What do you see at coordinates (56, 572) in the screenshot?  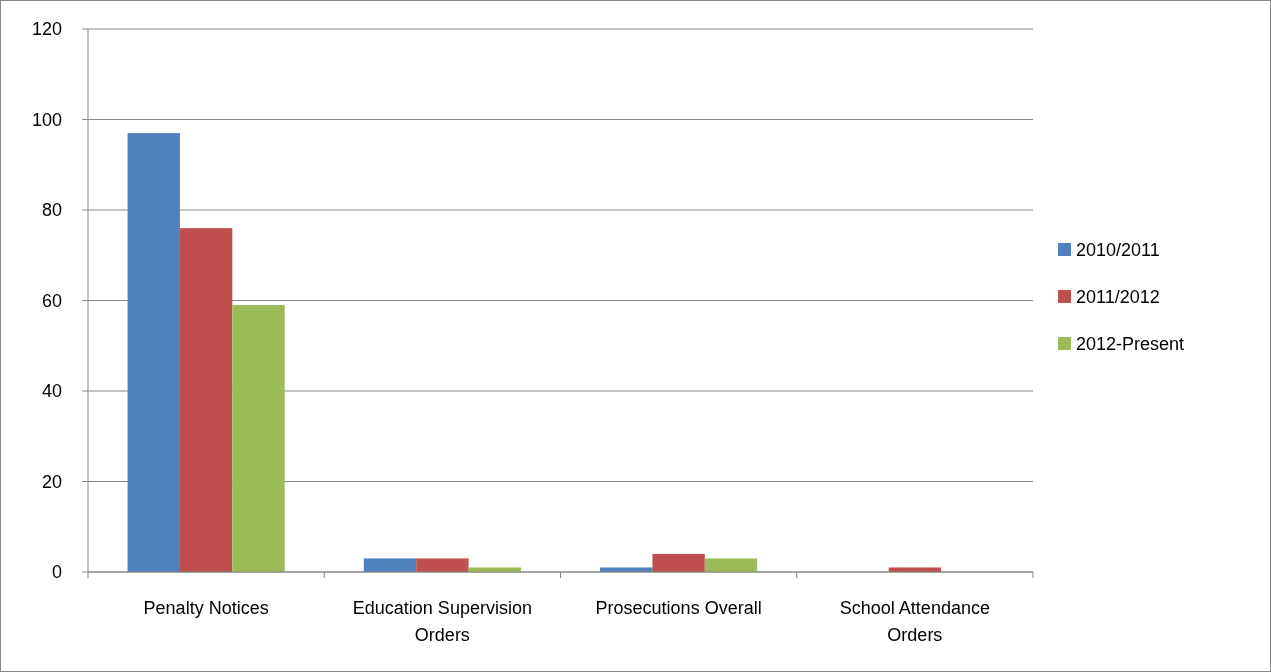 I see `y-tick-label: 0` at bounding box center [56, 572].